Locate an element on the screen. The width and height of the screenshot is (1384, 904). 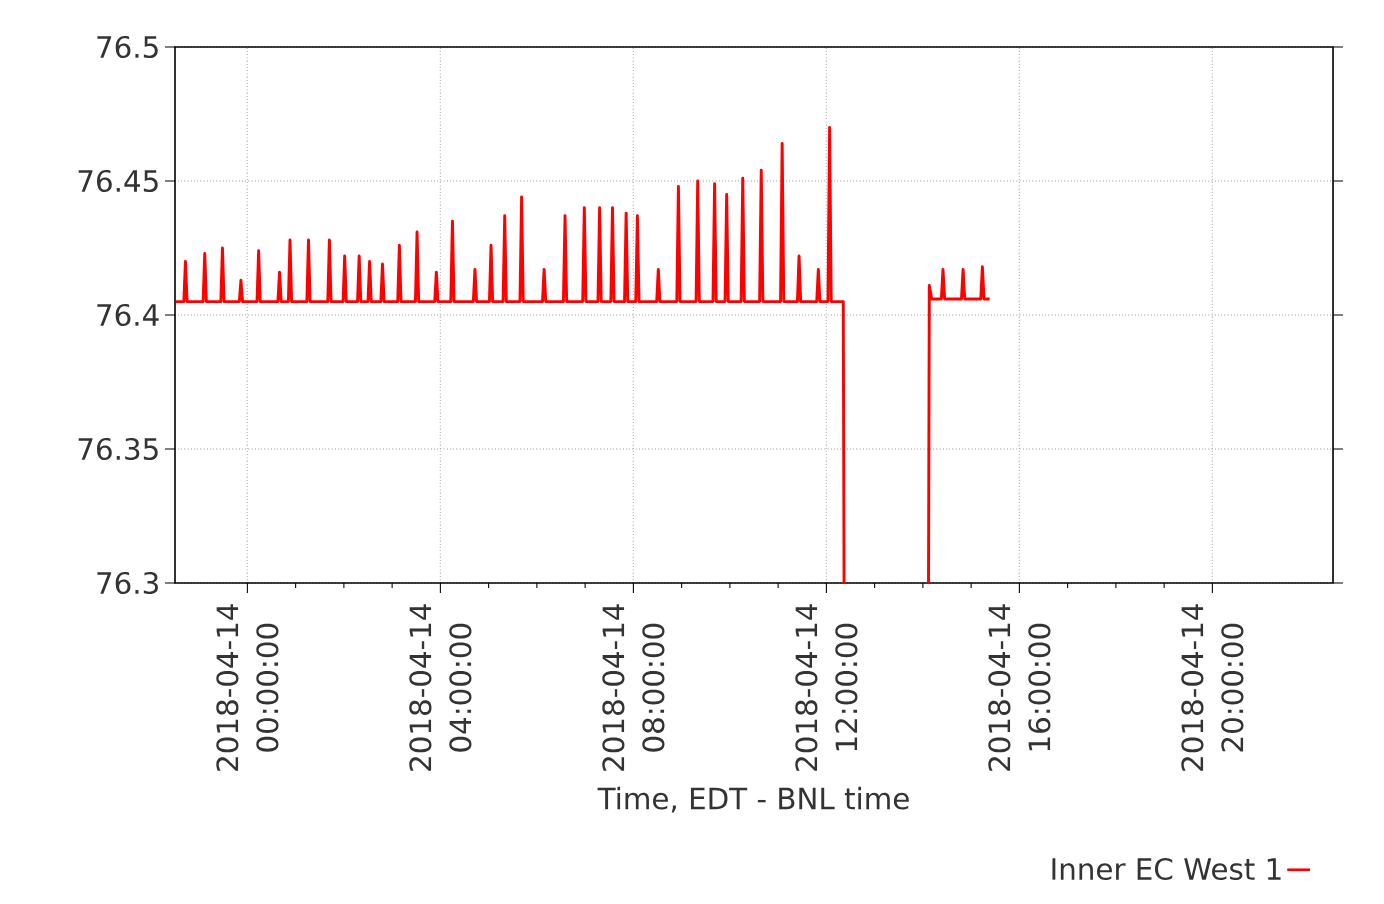
y-tick-label: 76.3 is located at coordinates (127, 583).